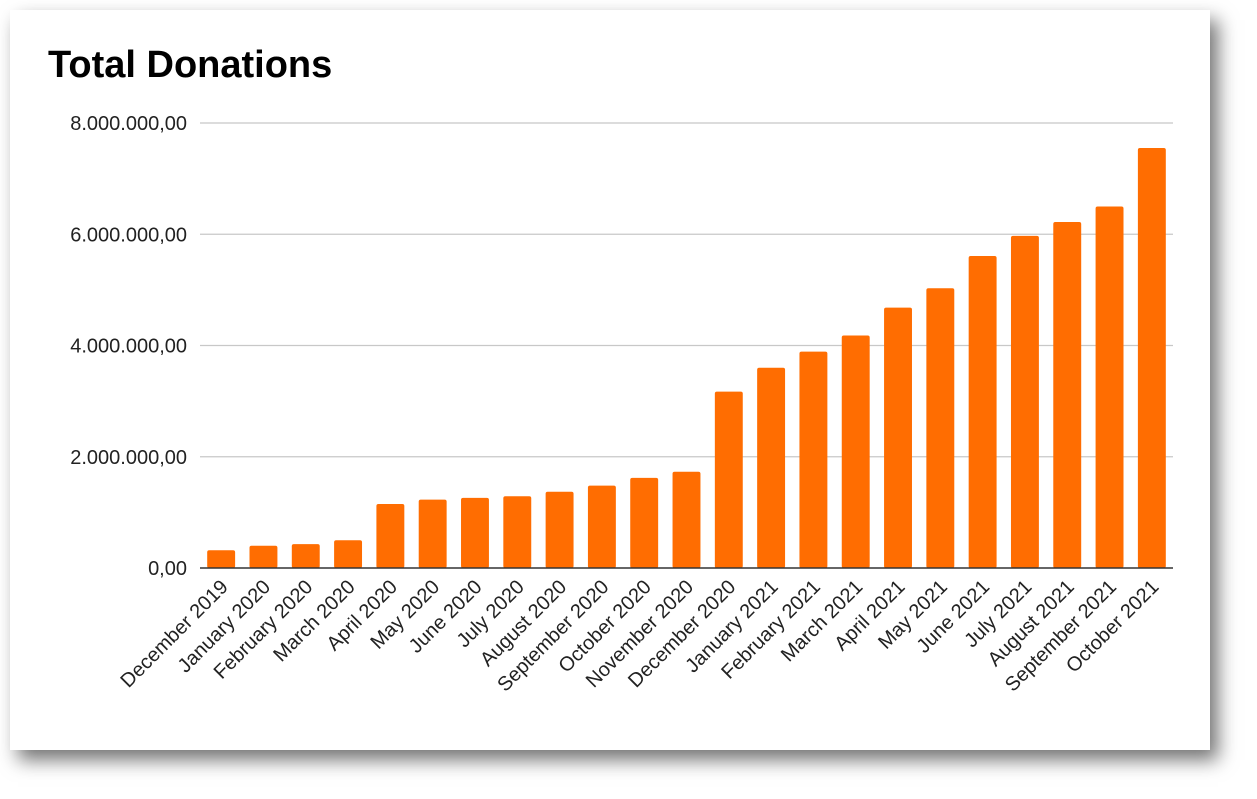 The width and height of the screenshot is (1257, 799). Describe the element at coordinates (190, 65) in the screenshot. I see `chart-title: Total Donations` at that location.